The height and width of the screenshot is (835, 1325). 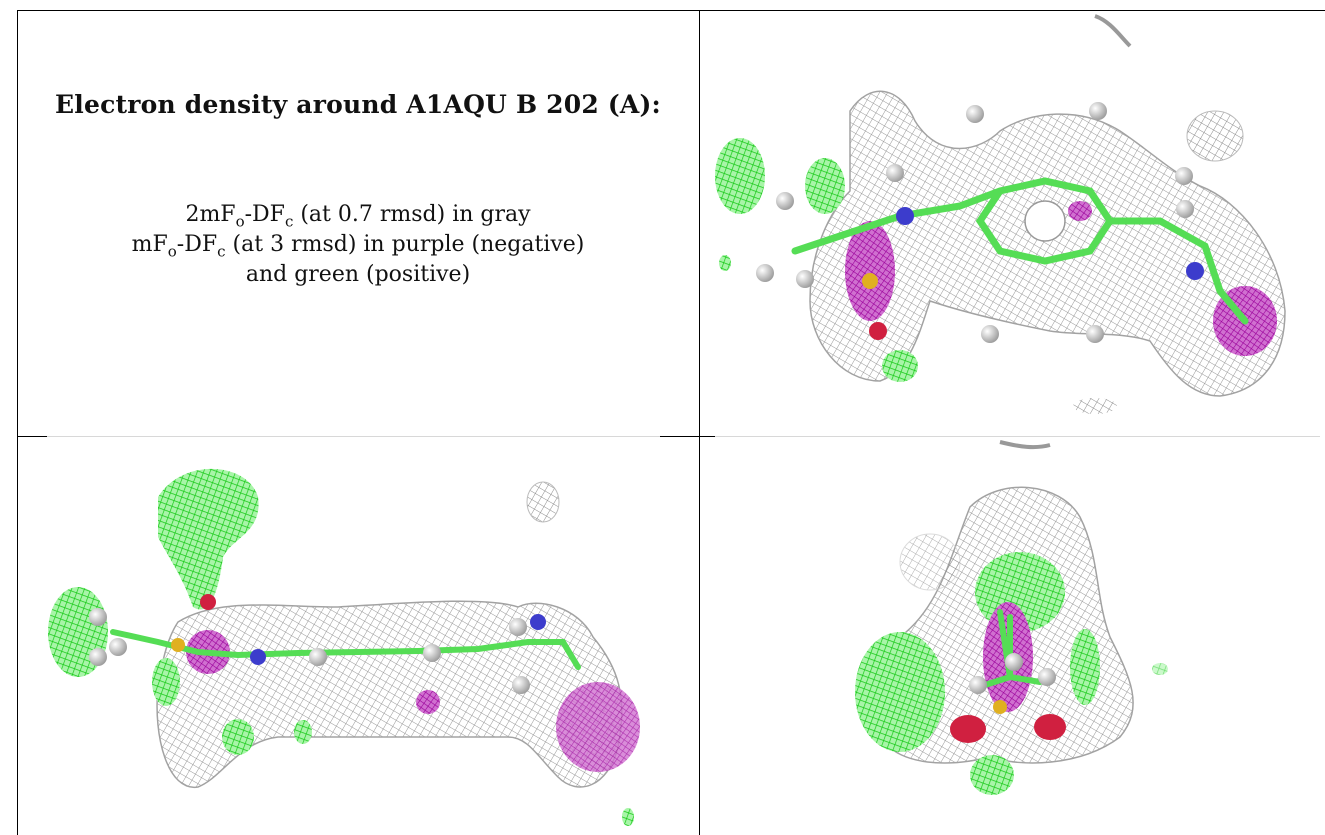 What do you see at coordinates (210, 214) in the screenshot?
I see `legend-text: 2mF` at bounding box center [210, 214].